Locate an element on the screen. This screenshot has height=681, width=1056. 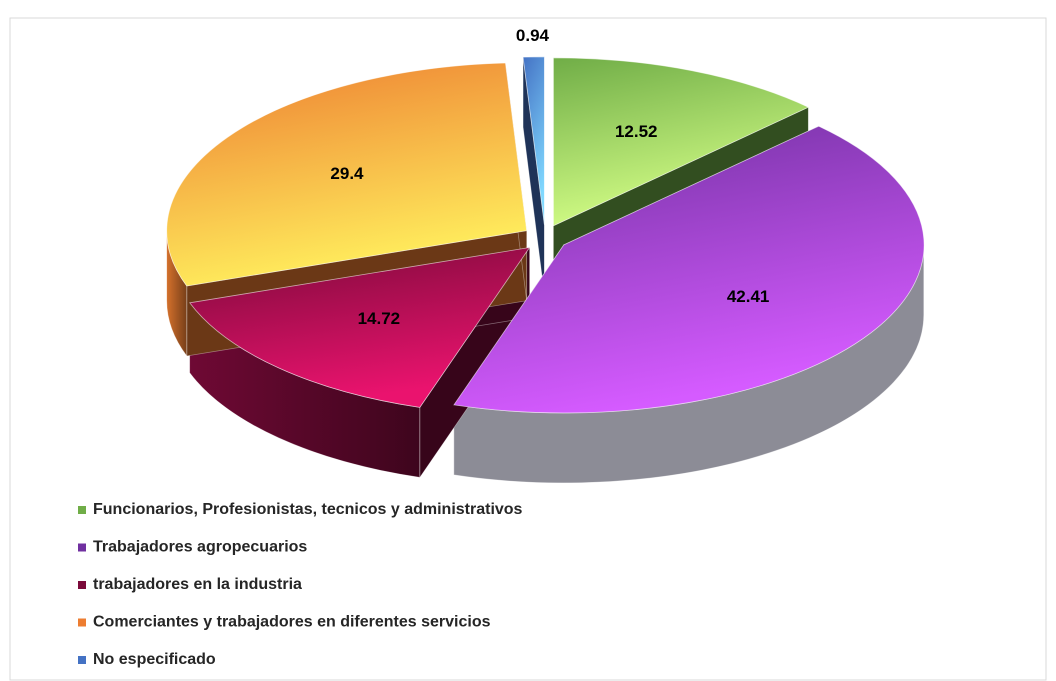
legend-label: No especificado is located at coordinates (154, 659).